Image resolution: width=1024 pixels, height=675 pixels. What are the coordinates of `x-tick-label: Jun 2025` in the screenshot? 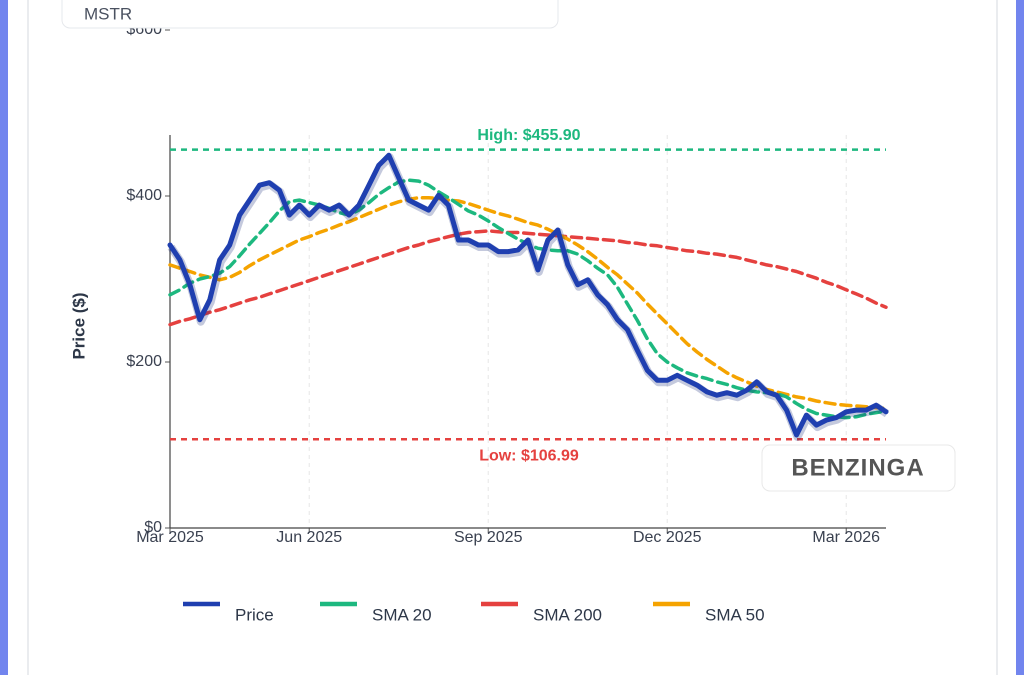 It's located at (309, 537).